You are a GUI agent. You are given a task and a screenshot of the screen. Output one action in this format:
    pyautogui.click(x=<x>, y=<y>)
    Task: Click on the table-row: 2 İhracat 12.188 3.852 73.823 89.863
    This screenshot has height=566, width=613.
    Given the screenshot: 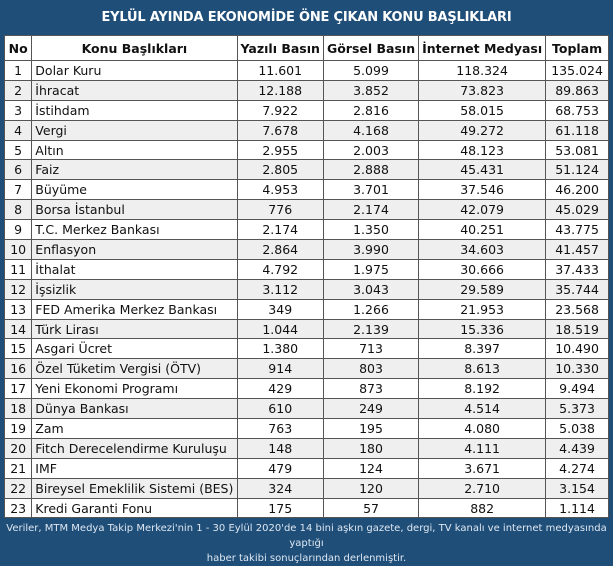 What is the action you would take?
    pyautogui.click(x=306, y=90)
    